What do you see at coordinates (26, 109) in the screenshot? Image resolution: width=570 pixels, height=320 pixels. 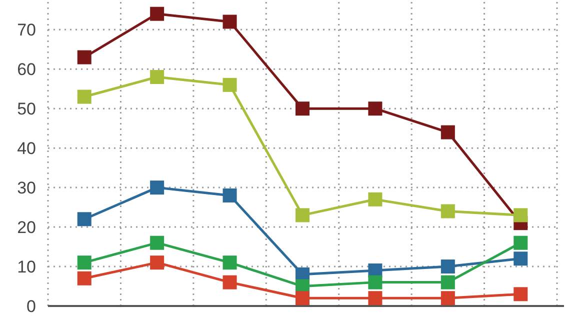 I see `y-tick-label: 50` at bounding box center [26, 109].